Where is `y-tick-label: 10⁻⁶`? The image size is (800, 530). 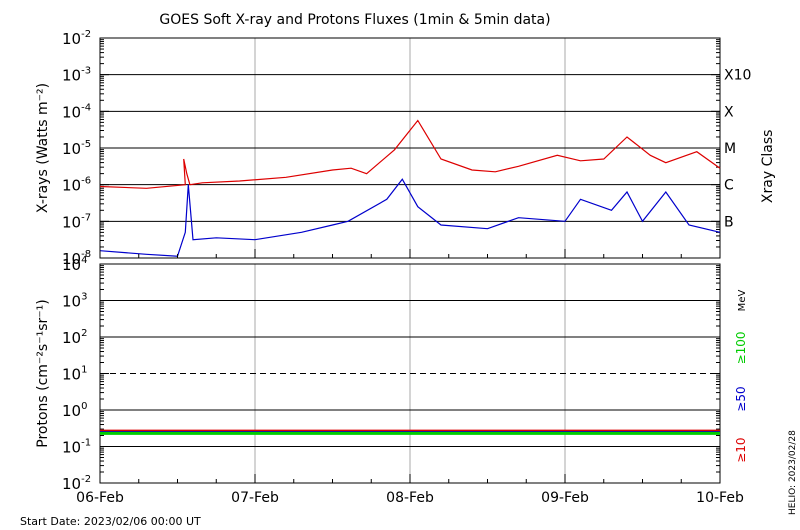
y-tick-label: 10⁻⁶ is located at coordinates (76, 185).